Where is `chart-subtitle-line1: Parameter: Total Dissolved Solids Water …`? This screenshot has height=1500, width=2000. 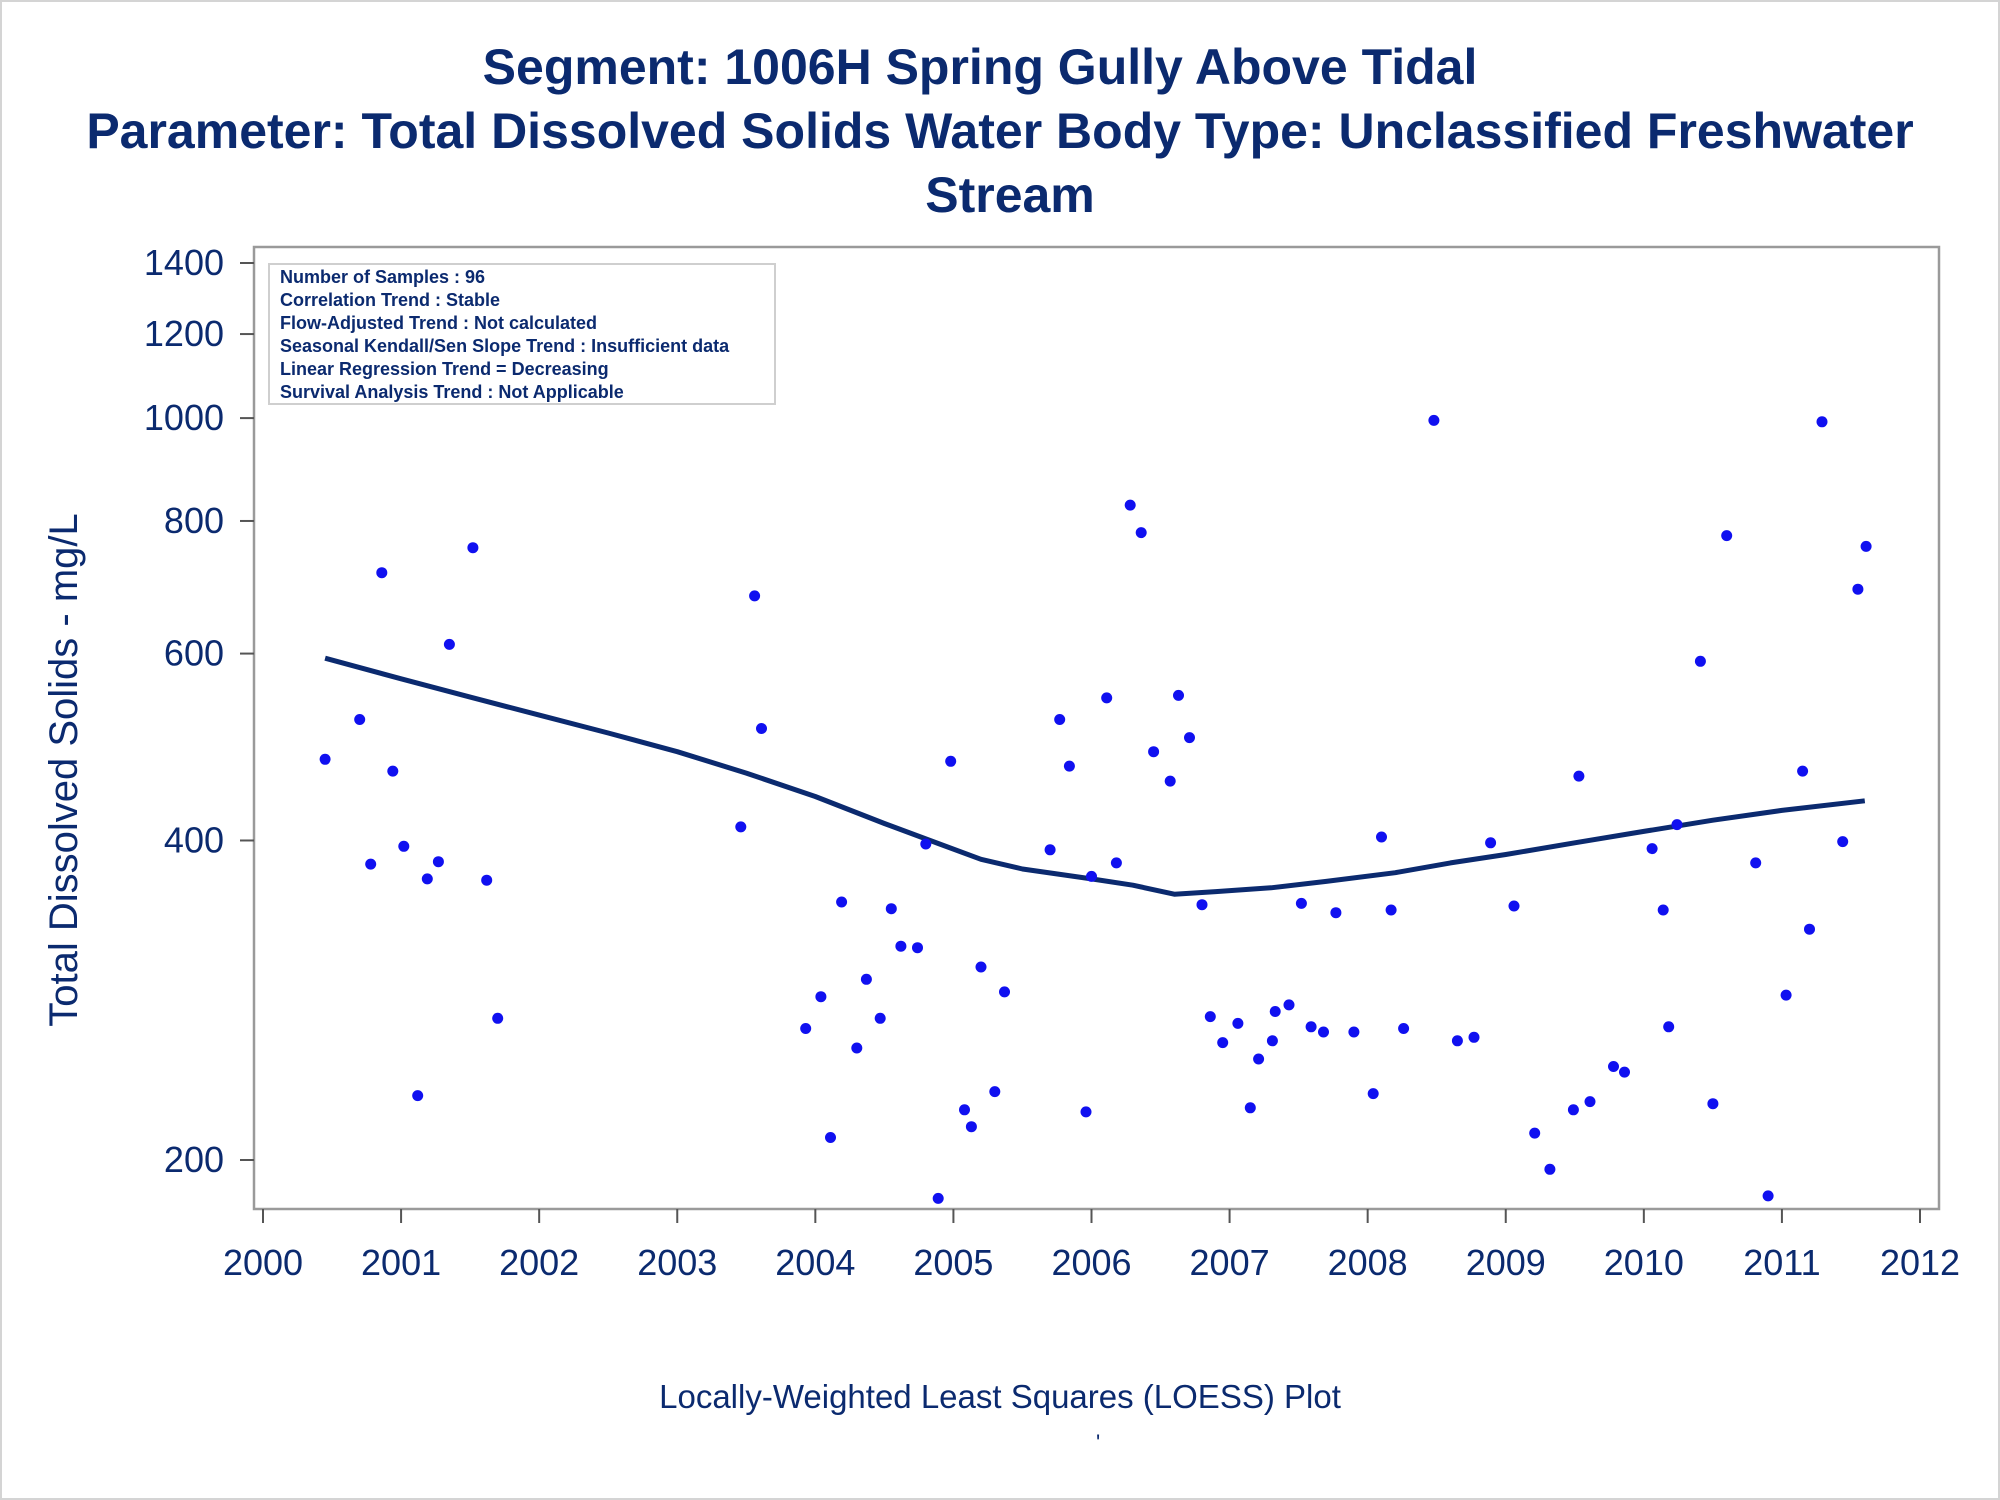 chart-subtitle-line1: Parameter: Total Dissolved Solids Water … is located at coordinates (1000, 131).